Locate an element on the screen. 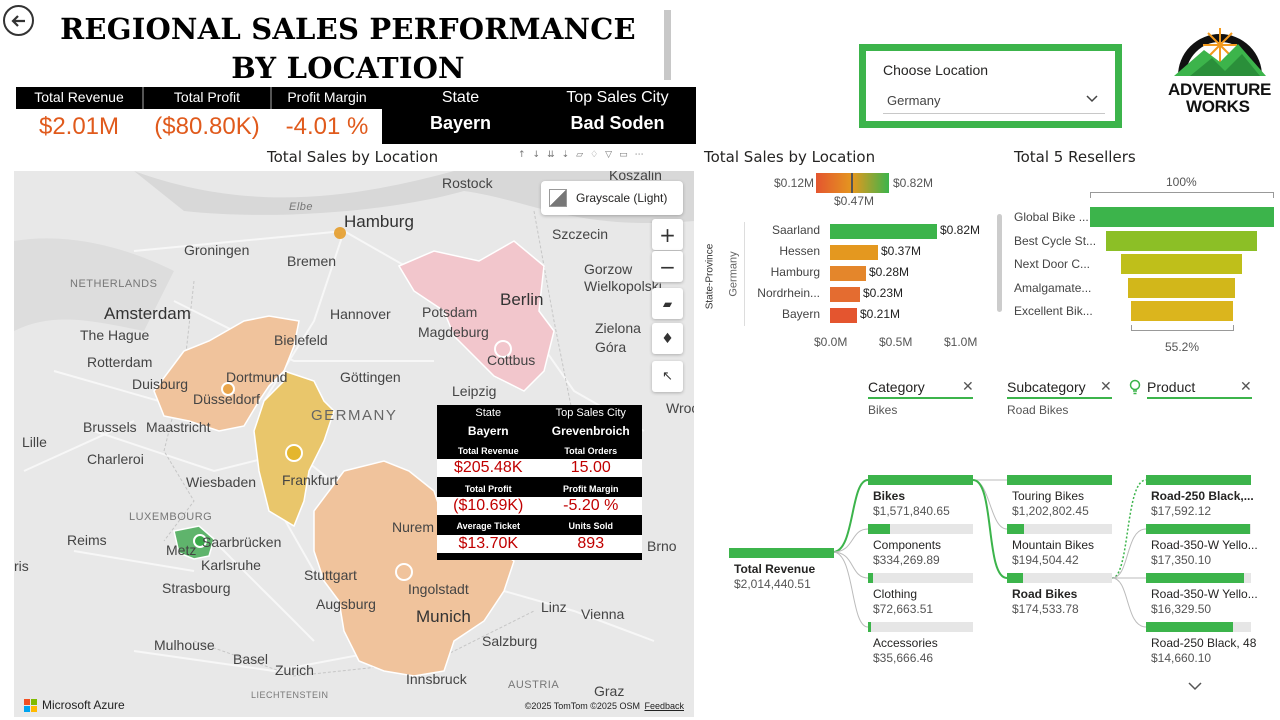 This screenshot has width=1280, height=720. root-label: Total Revenue is located at coordinates (775, 569).